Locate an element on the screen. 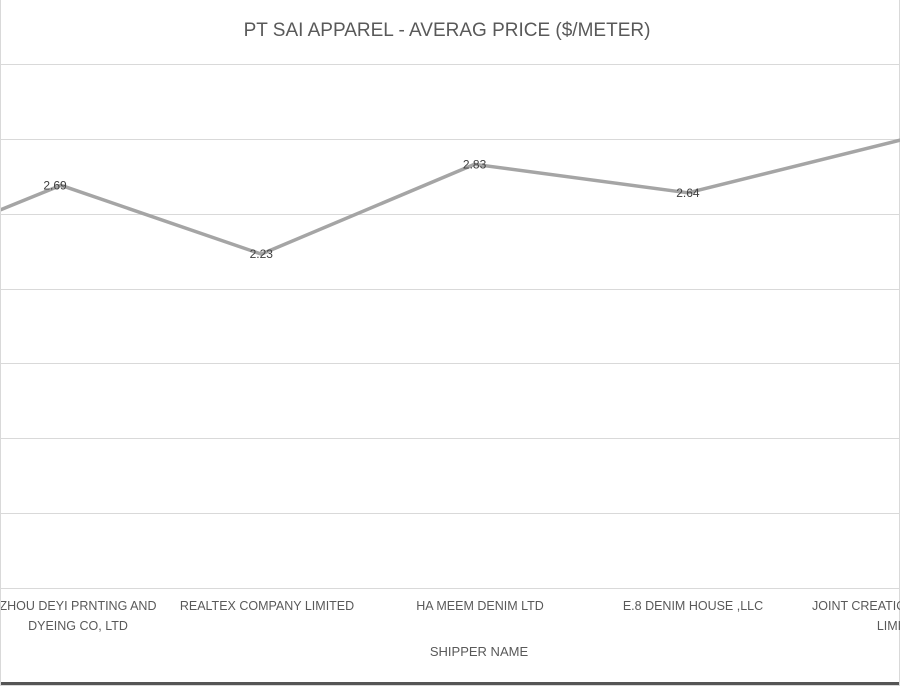 The width and height of the screenshot is (900, 686). data-labels: 2.692.232.832.643. is located at coordinates (371, 209).